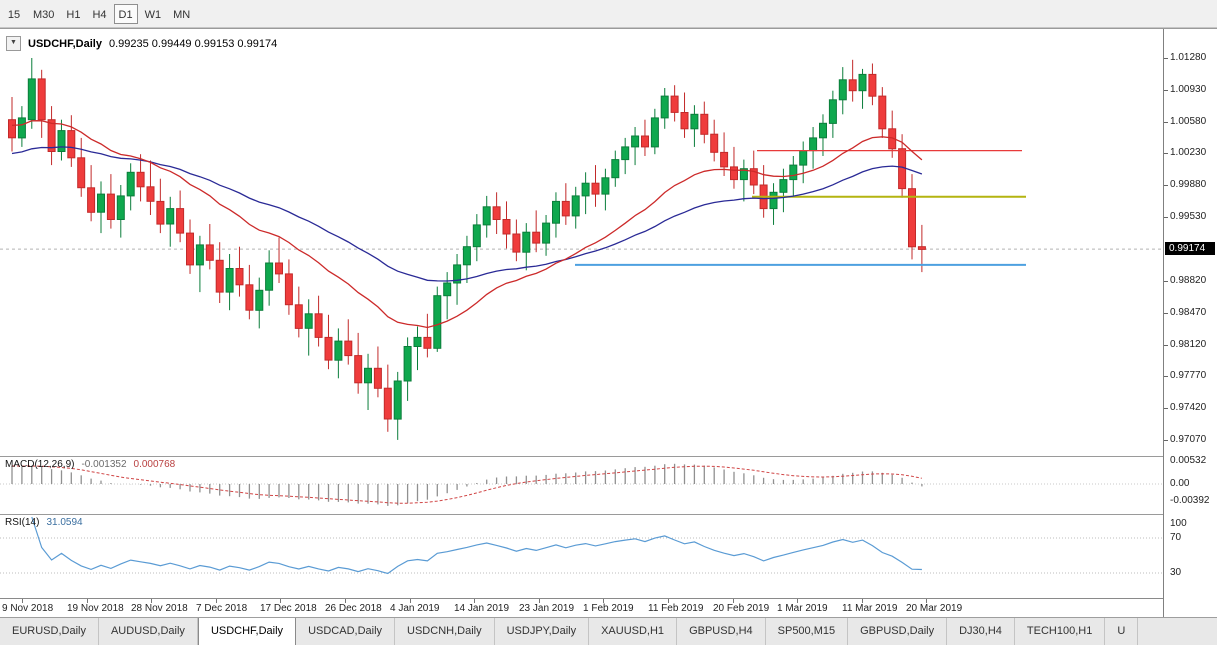 The image size is (1217, 645). I want to click on rsi-value: 31.0594, so click(64, 522).